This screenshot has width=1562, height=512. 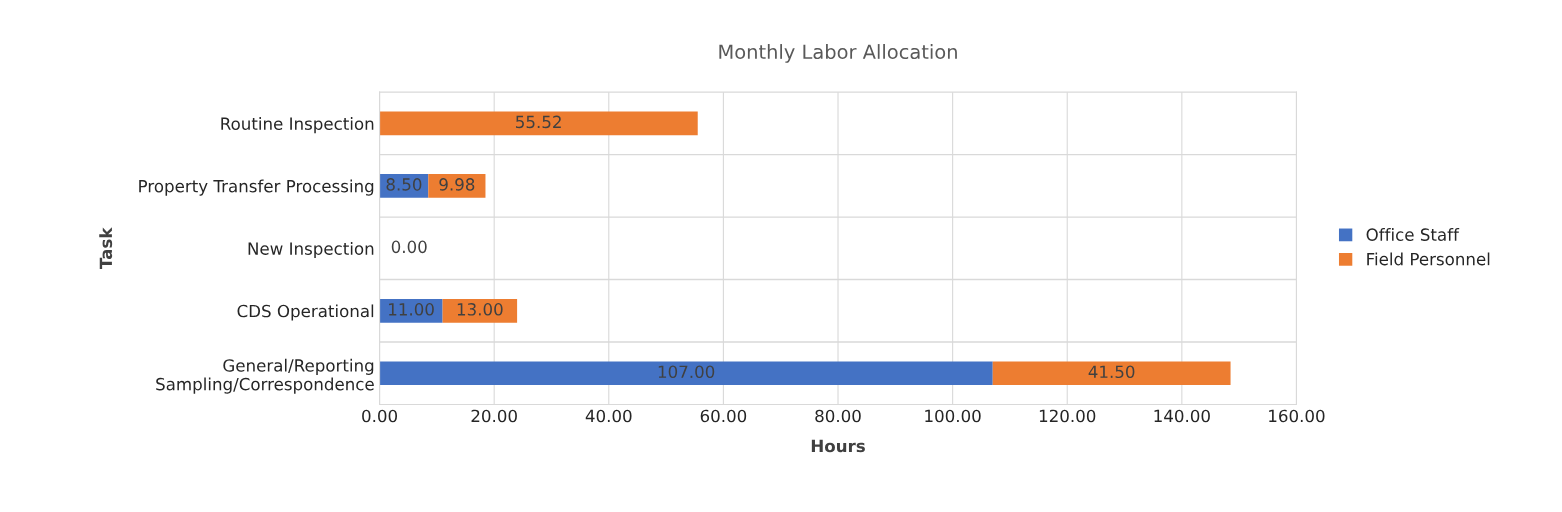 I want to click on x-axis-title: Hours, so click(x=838, y=446).